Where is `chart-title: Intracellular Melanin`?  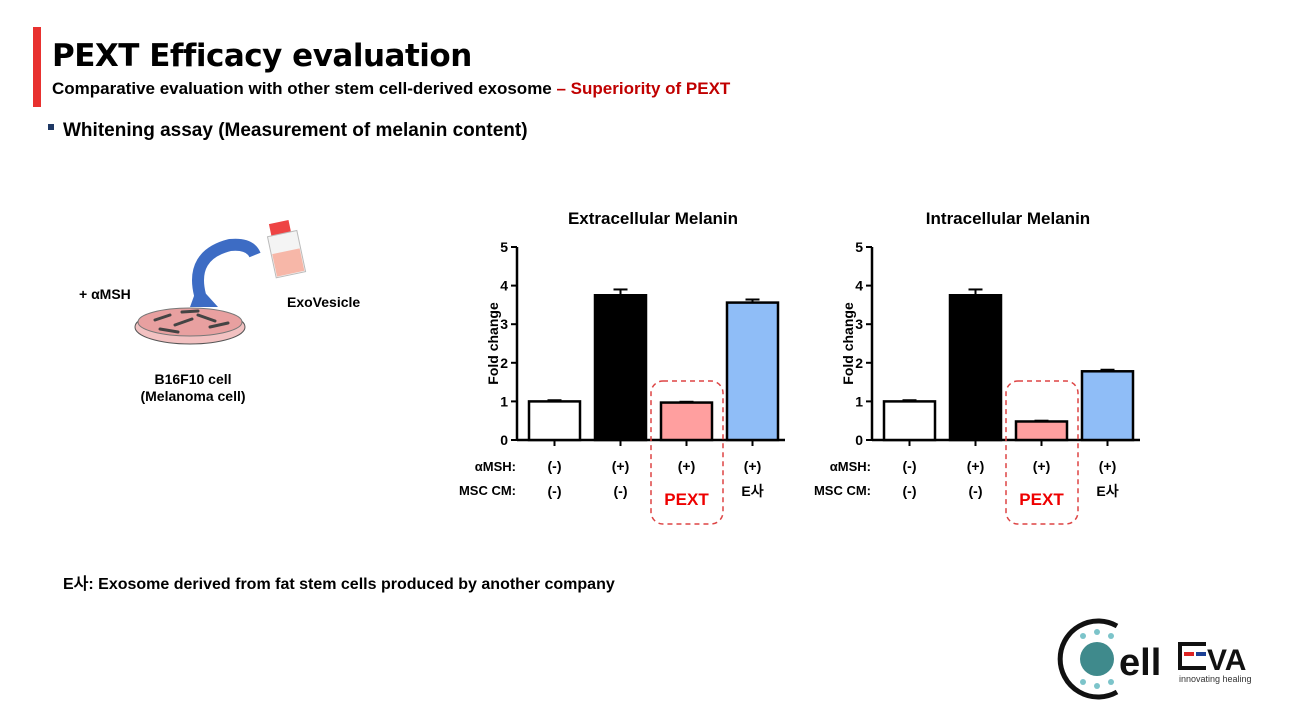 chart-title: Intracellular Melanin is located at coordinates (1008, 218).